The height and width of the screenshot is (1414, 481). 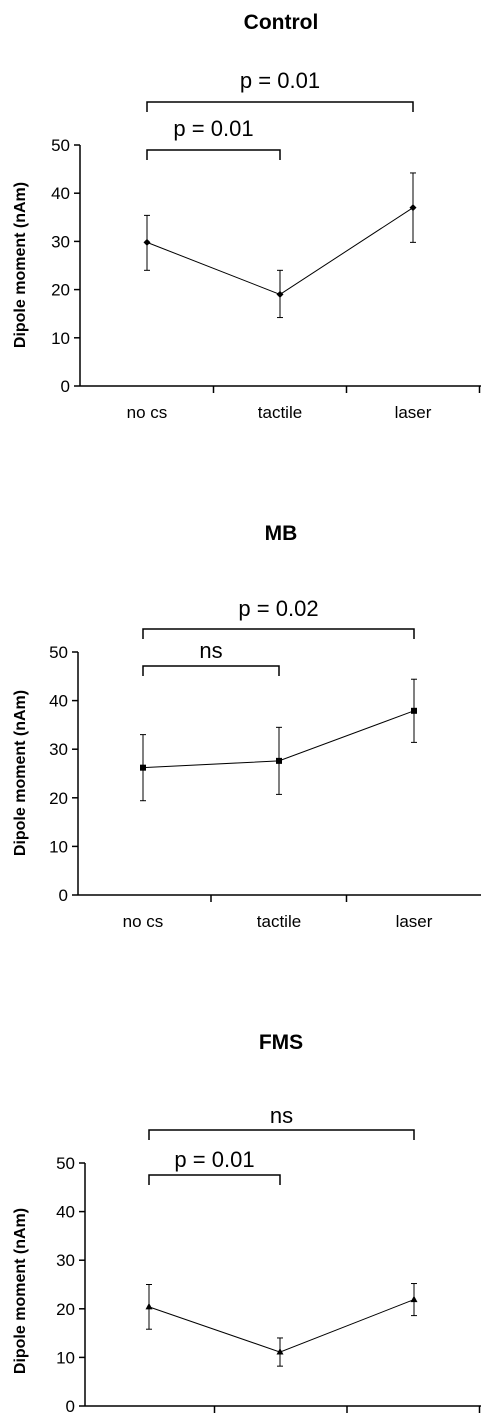 What do you see at coordinates (281, 1042) in the screenshot?
I see `panel-title: FMS` at bounding box center [281, 1042].